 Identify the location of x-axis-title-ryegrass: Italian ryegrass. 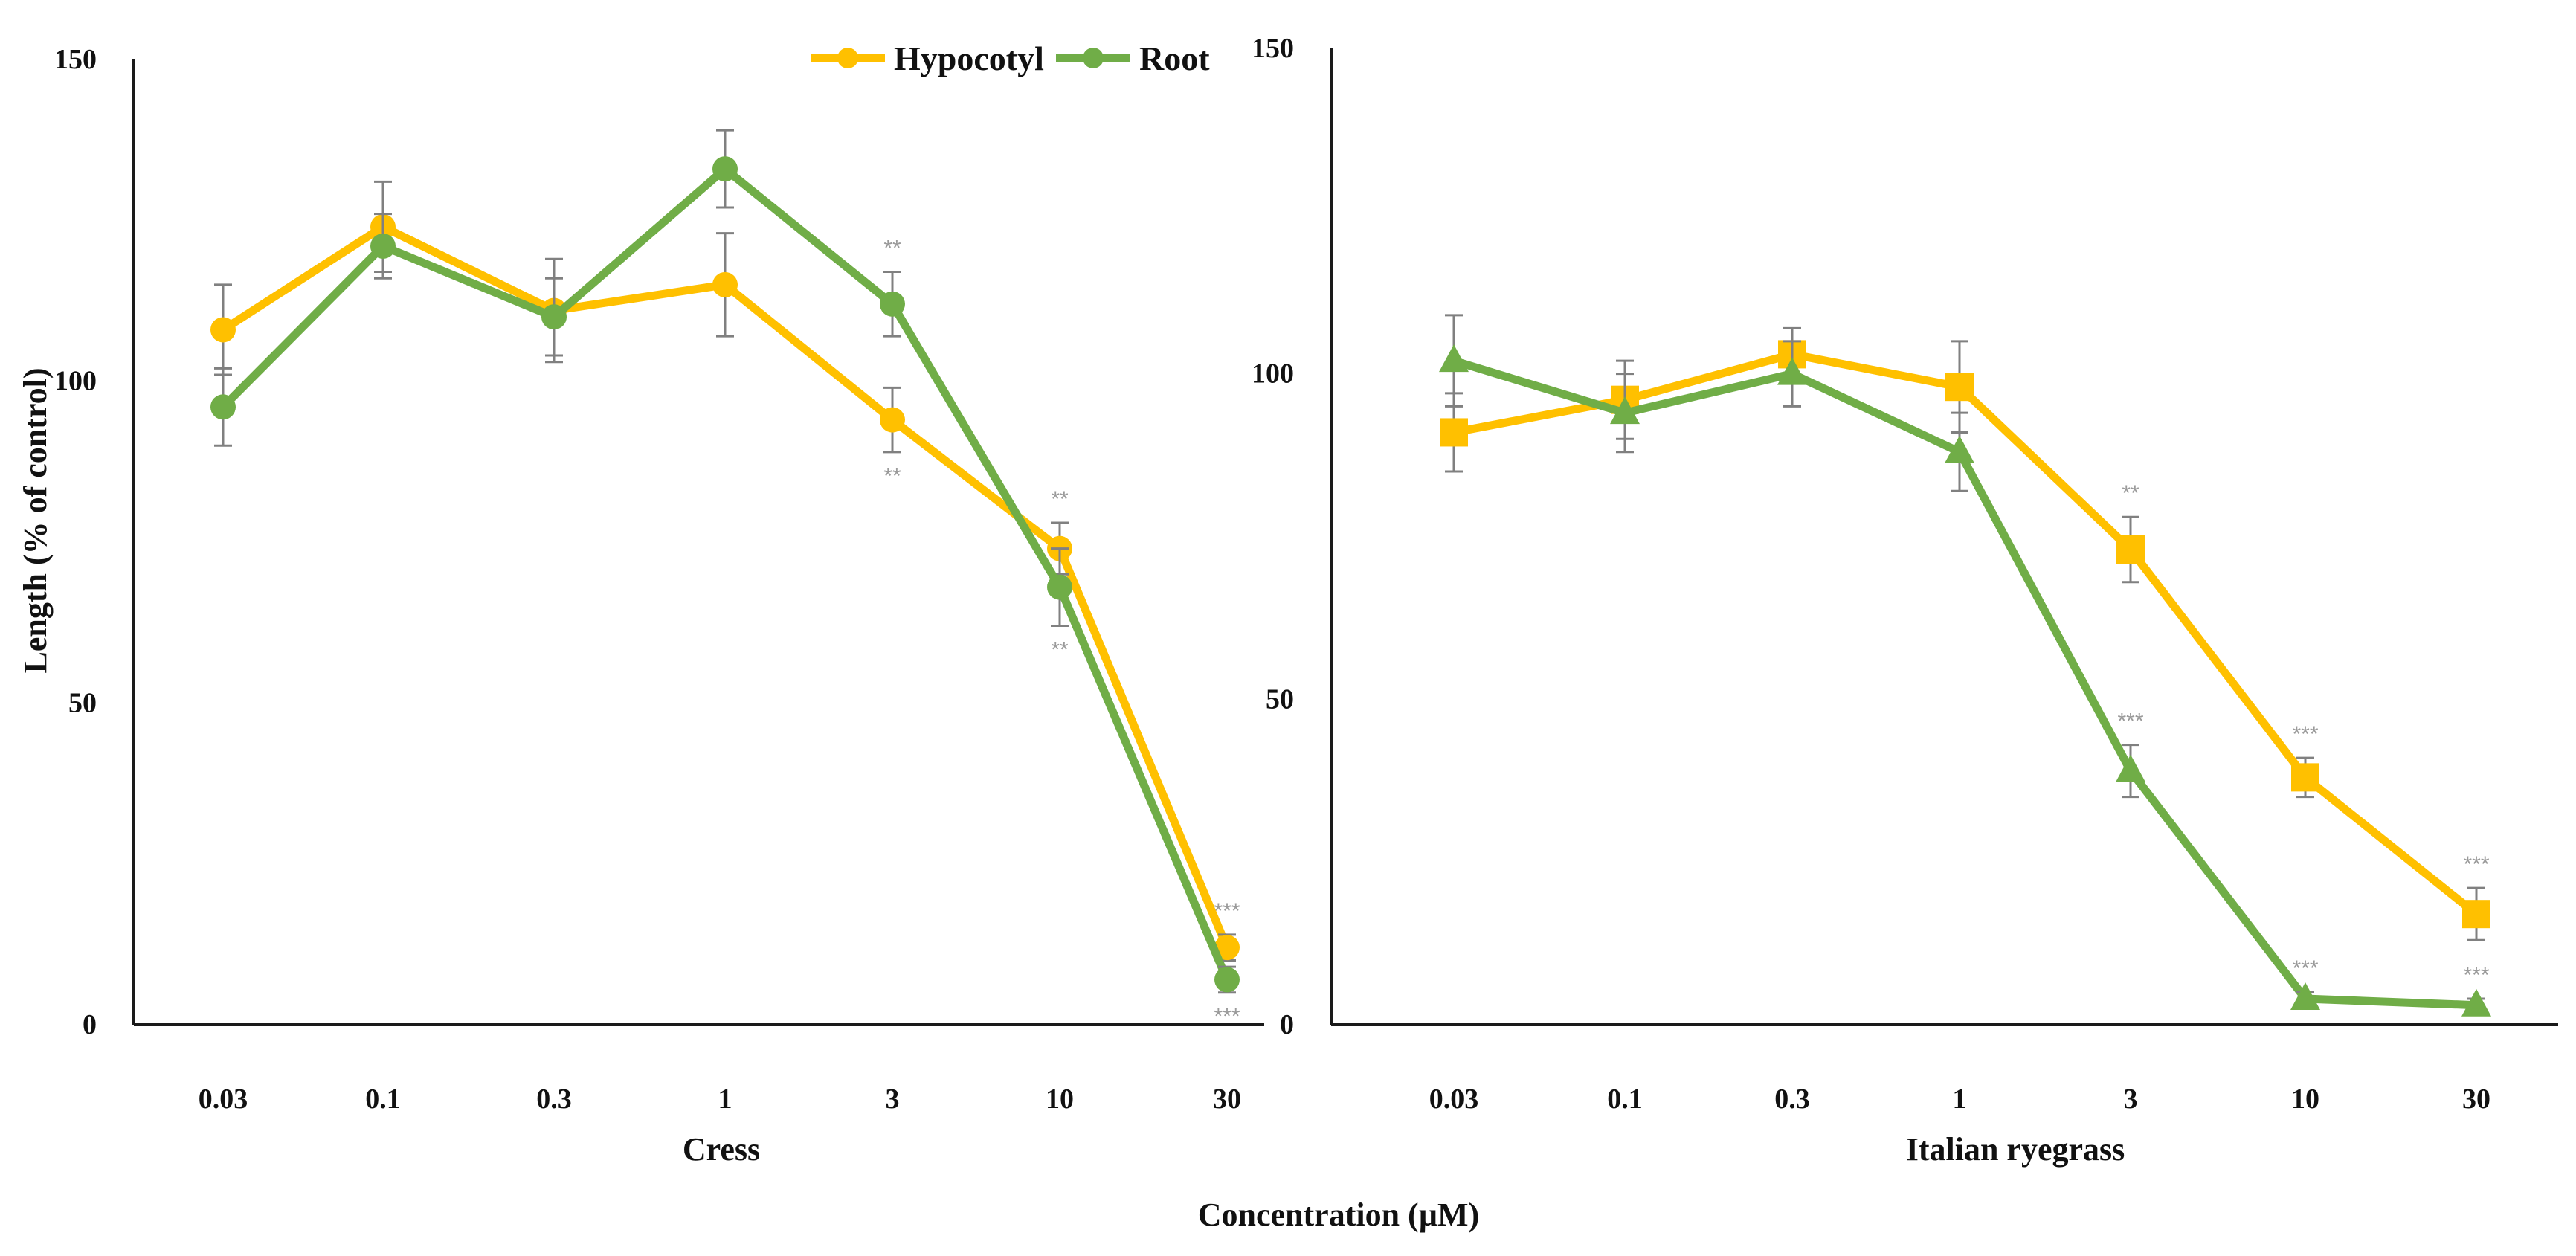
(2015, 1150).